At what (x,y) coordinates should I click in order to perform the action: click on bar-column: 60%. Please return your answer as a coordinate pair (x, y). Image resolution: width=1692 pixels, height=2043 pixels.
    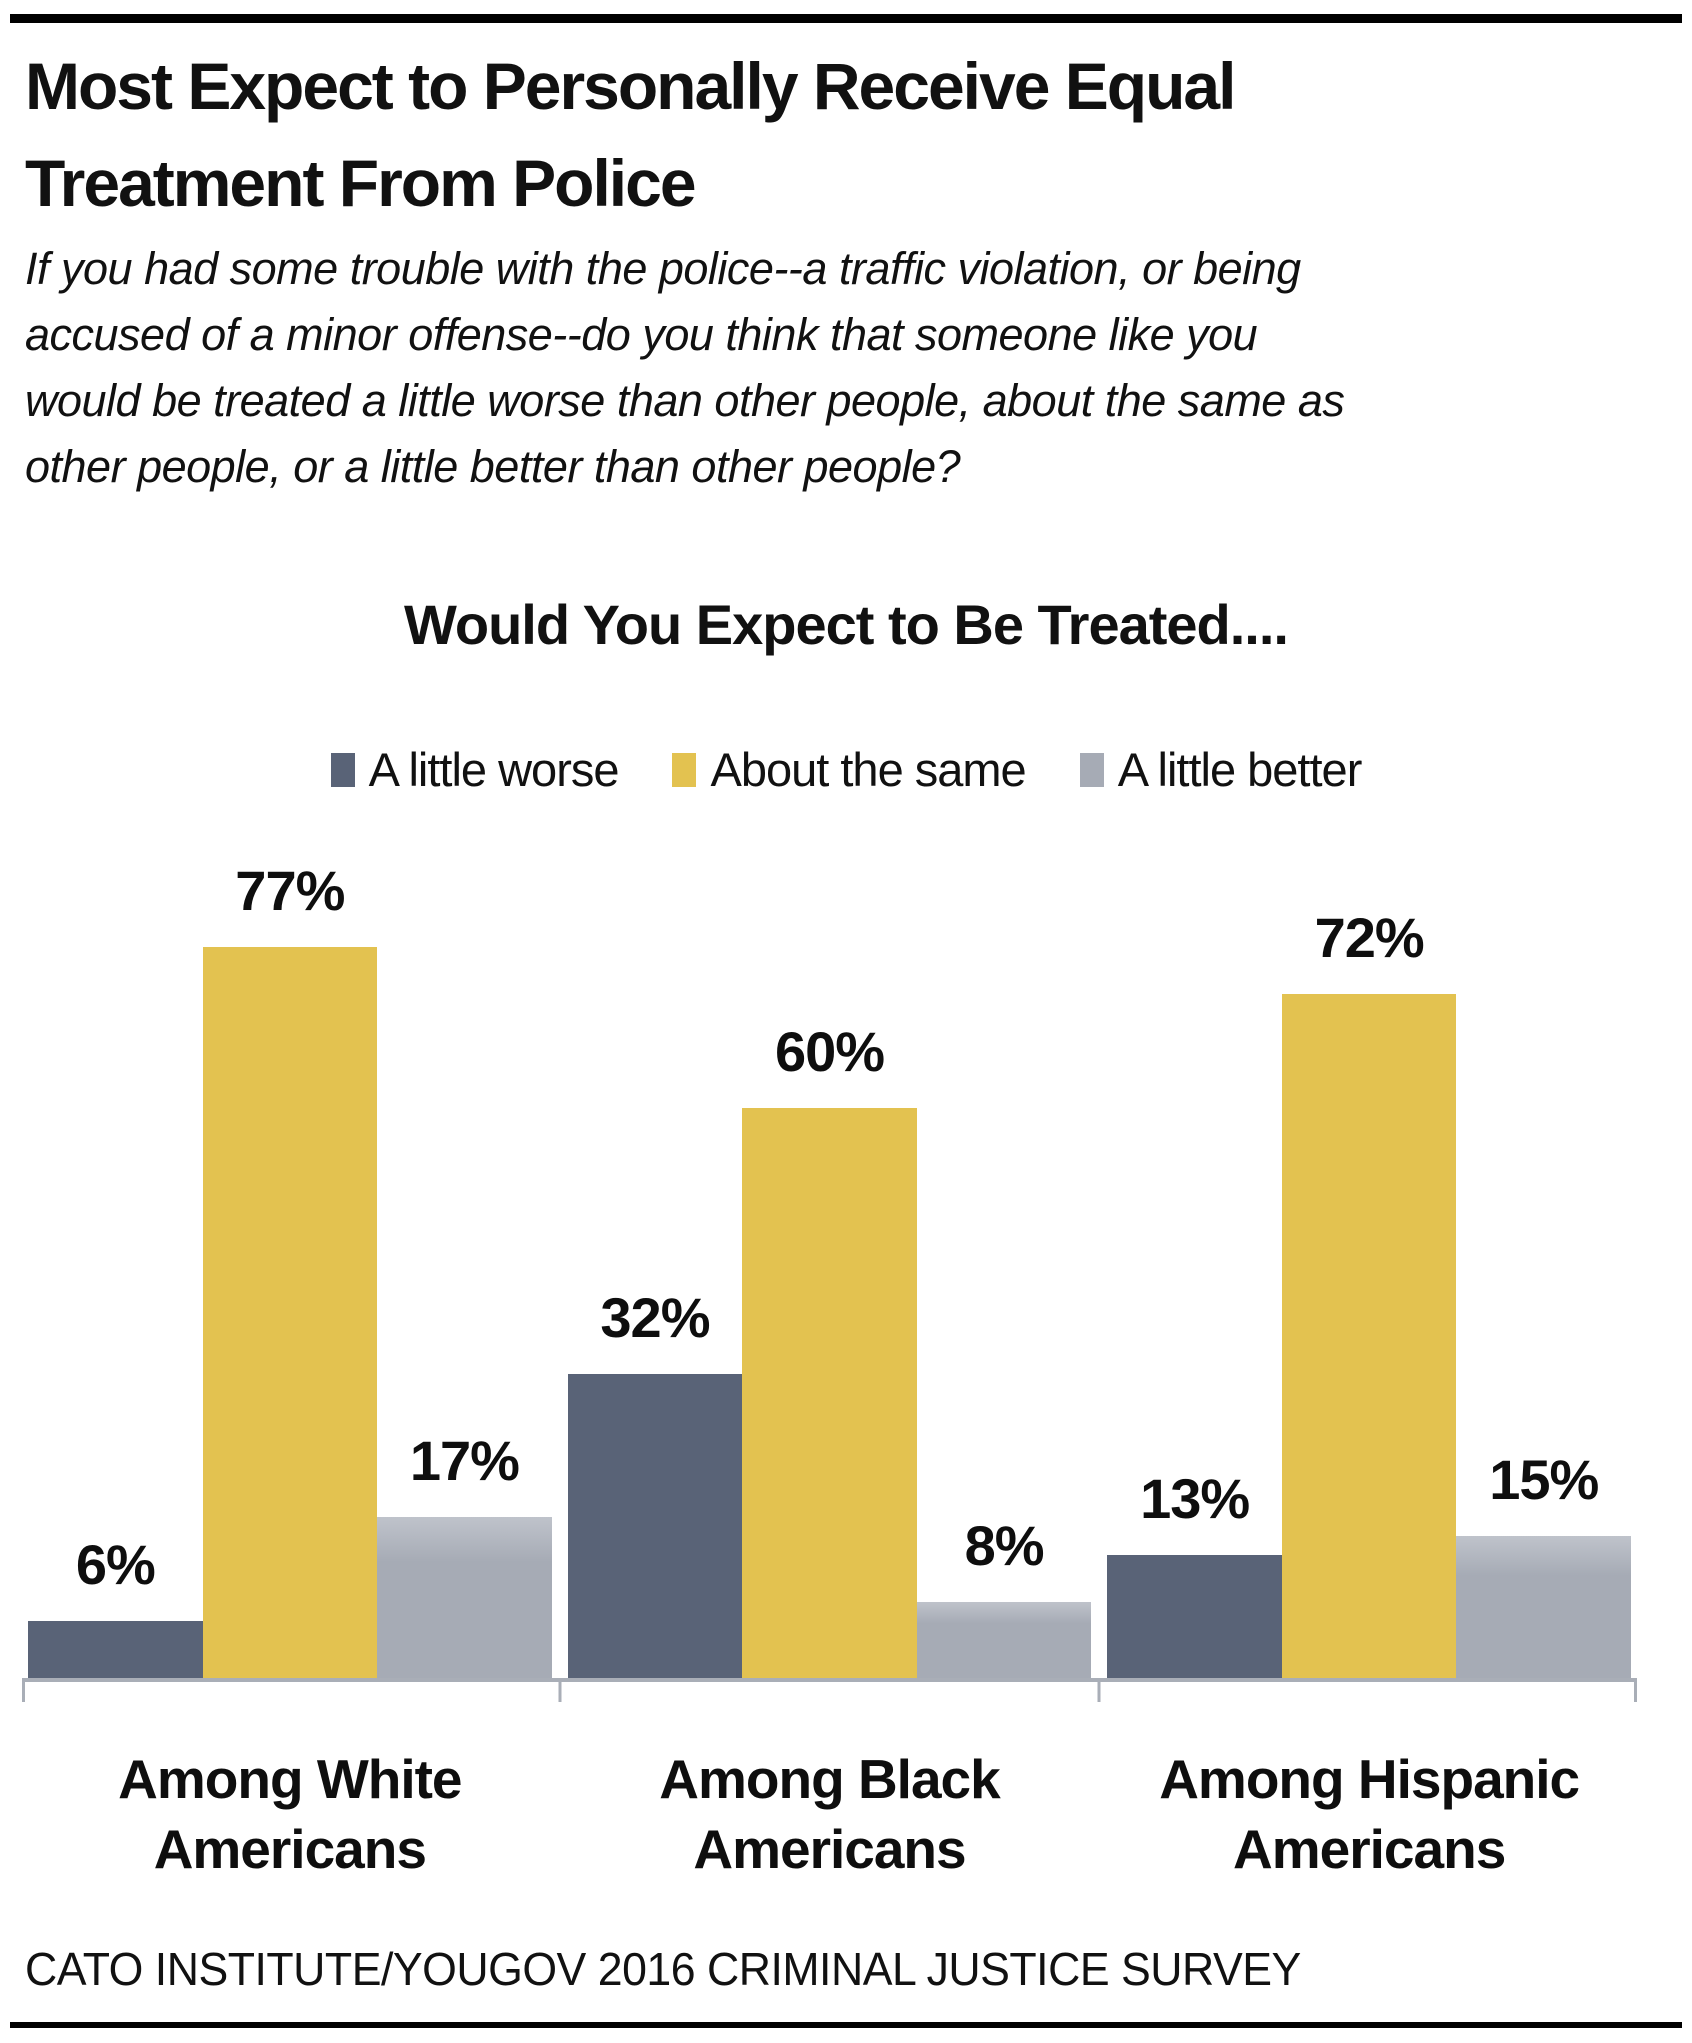
    Looking at the image, I should click on (829, 1259).